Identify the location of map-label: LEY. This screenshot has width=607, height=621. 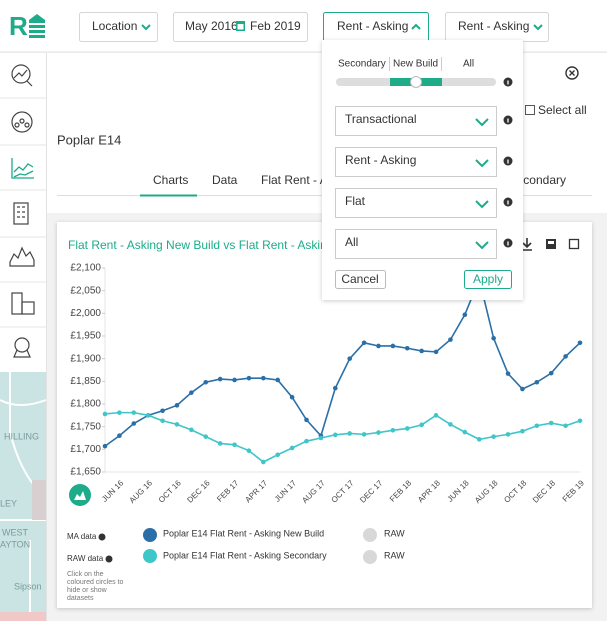
(8, 503).